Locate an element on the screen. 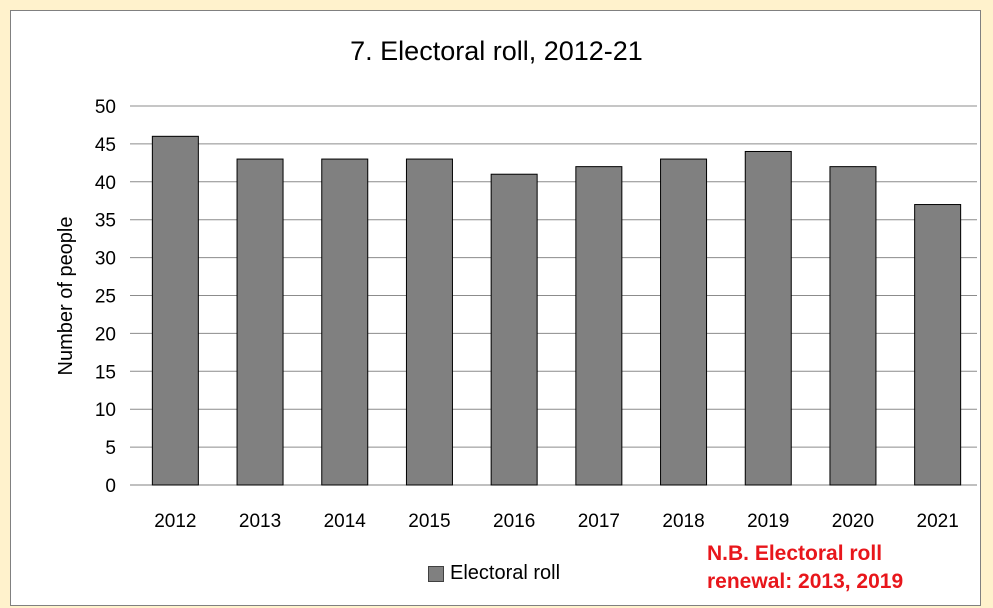 Image resolution: width=993 pixels, height=608 pixels. x-tick-label: 2013 is located at coordinates (260, 521).